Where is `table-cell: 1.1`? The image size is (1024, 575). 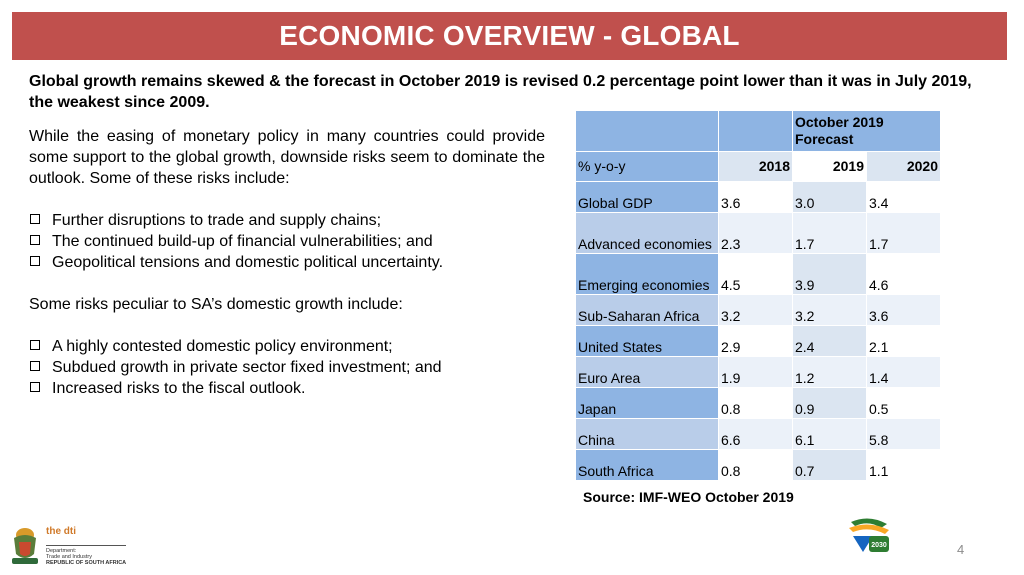 table-cell: 1.1 is located at coordinates (903, 465).